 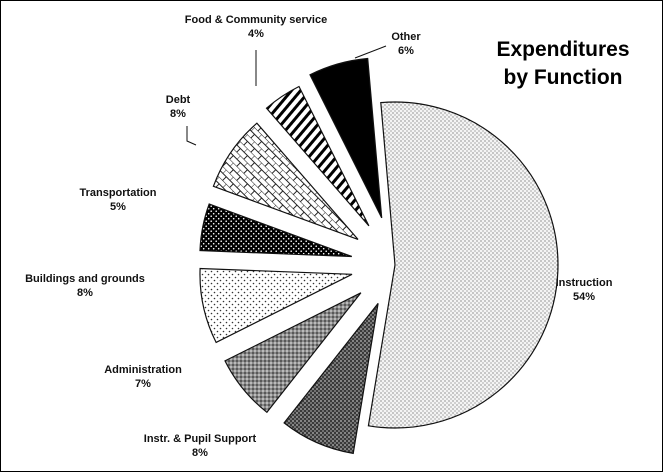 I want to click on slice-label: Food & Community service, so click(x=256, y=20).